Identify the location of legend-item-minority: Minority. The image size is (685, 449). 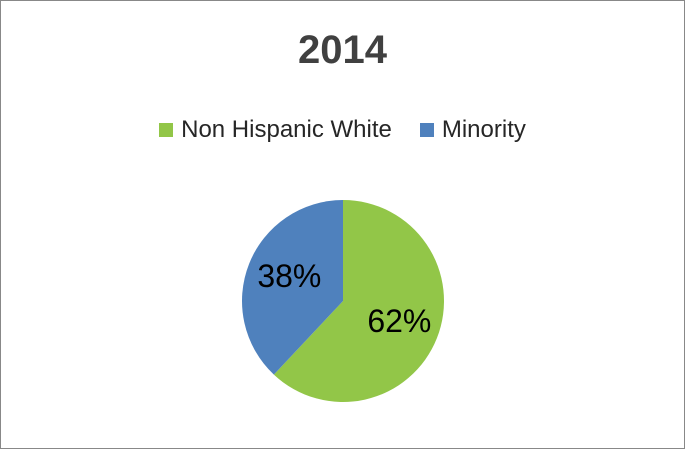
(472, 130).